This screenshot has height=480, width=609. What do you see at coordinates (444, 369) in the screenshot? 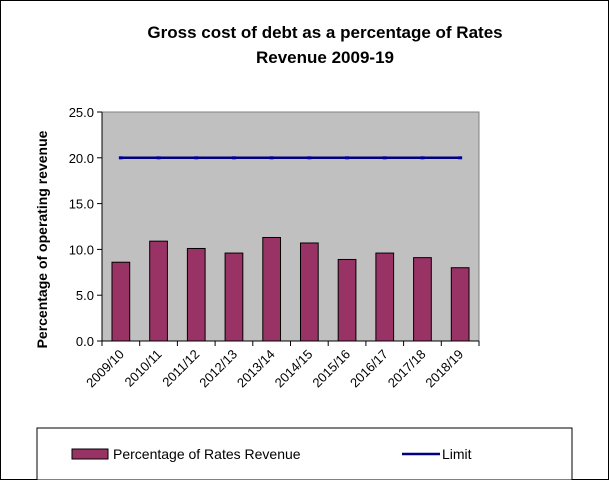
I see `x-tick-label: 2018/19` at bounding box center [444, 369].